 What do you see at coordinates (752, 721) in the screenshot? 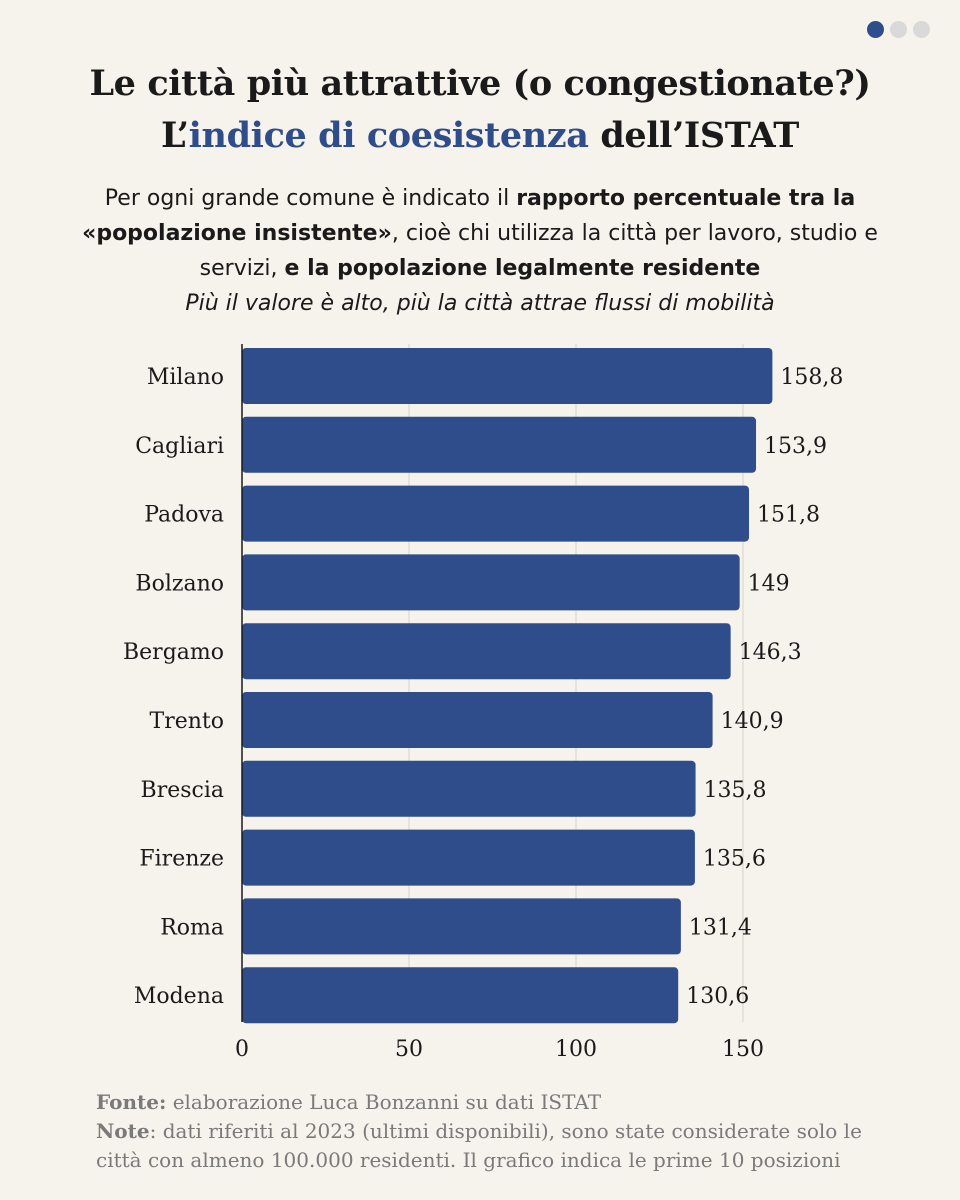
I see `value-label-trento: 140,9` at bounding box center [752, 721].